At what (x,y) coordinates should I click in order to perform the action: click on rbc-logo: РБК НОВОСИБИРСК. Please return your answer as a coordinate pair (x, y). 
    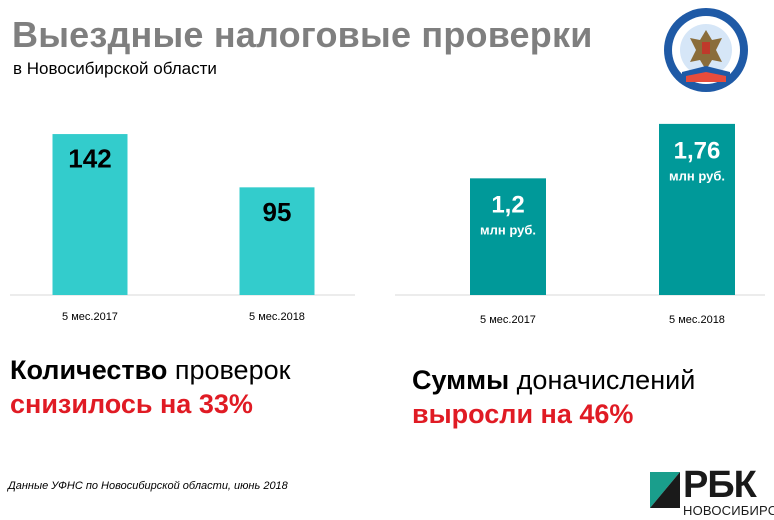
    Looking at the image, I should click on (712, 491).